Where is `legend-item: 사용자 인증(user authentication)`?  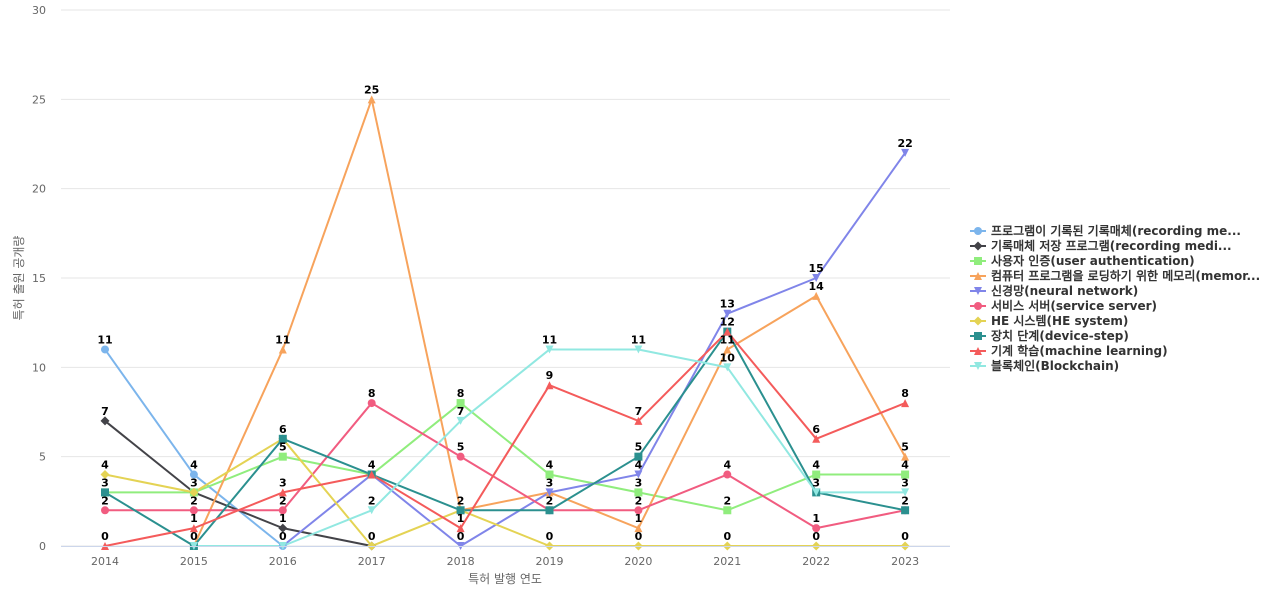 legend-item: 사용자 인증(user authentication) is located at coordinates (1082, 260).